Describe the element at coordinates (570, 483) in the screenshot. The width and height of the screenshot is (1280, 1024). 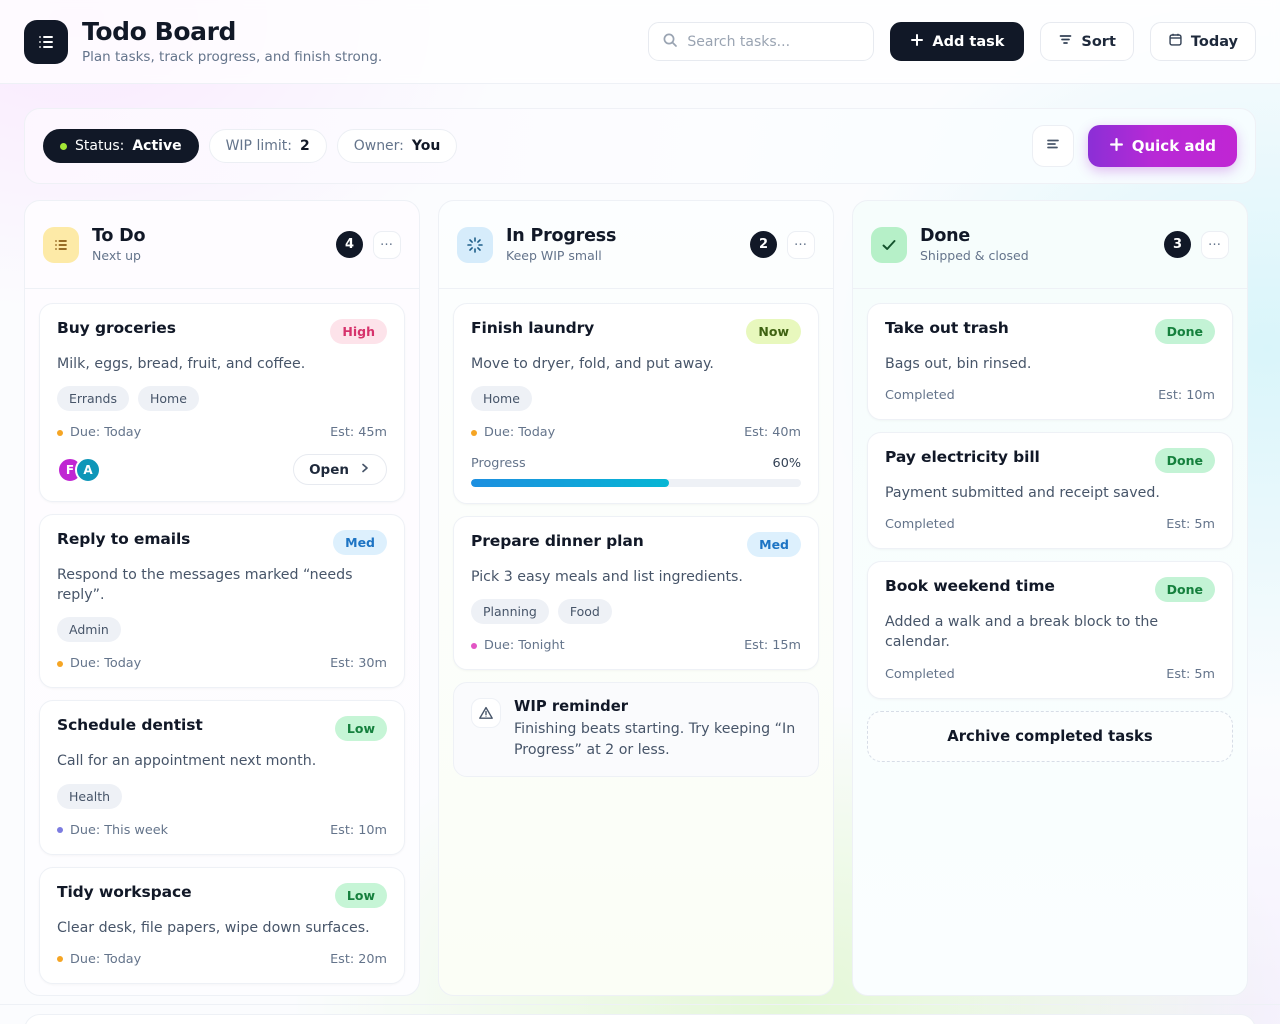
I see `task-progress-fill` at that location.